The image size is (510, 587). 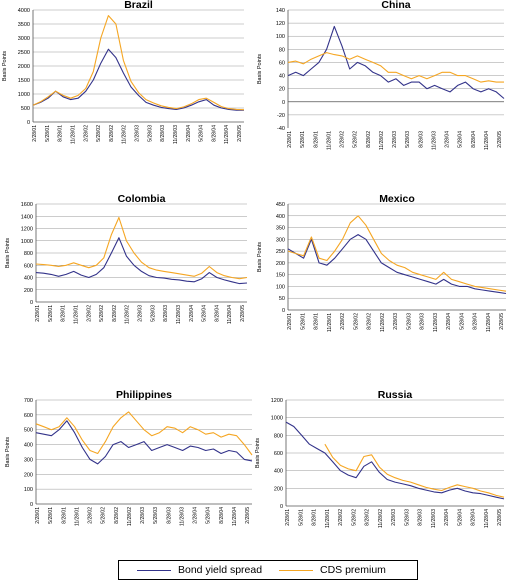 I want to click on legend-item-cds: CDS premium, so click(x=332, y=570).